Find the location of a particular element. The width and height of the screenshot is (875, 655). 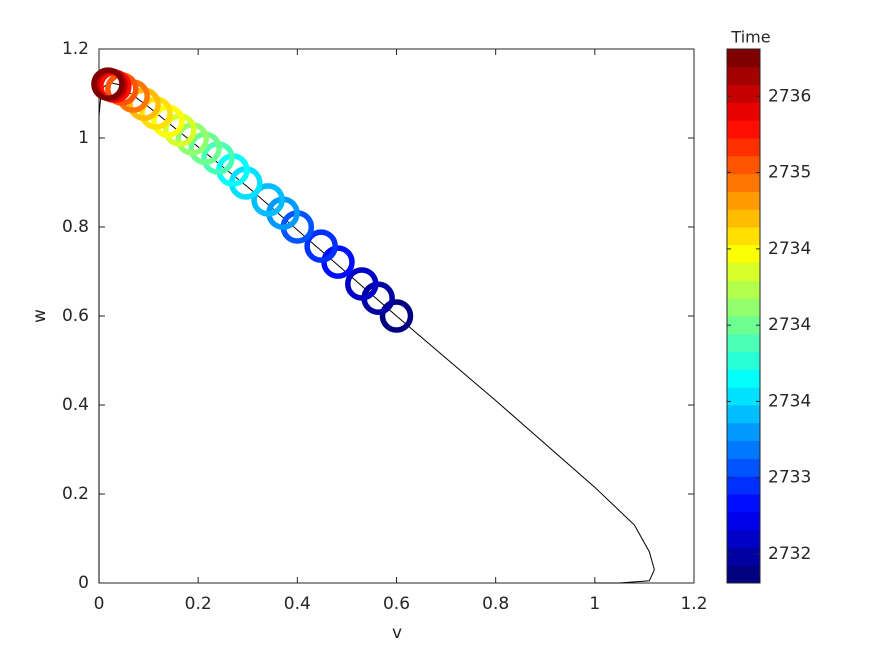

y-axis-label: w is located at coordinates (40, 316).